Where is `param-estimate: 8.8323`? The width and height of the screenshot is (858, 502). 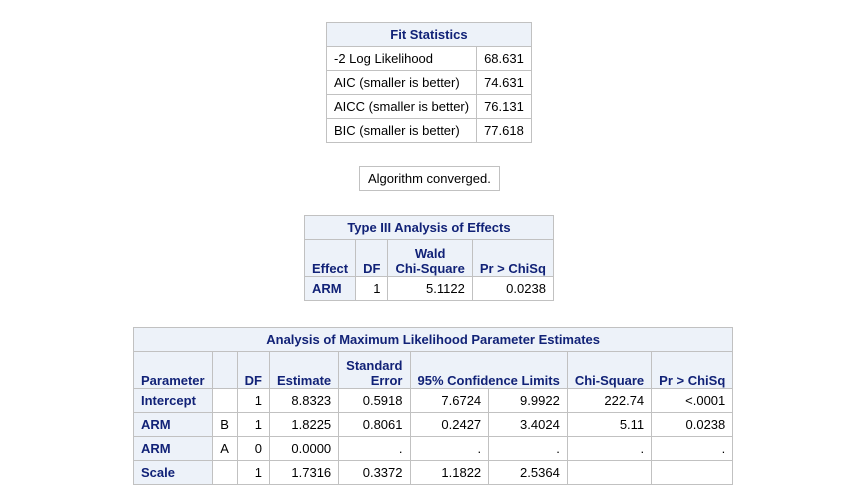
param-estimate: 8.8323 is located at coordinates (304, 400).